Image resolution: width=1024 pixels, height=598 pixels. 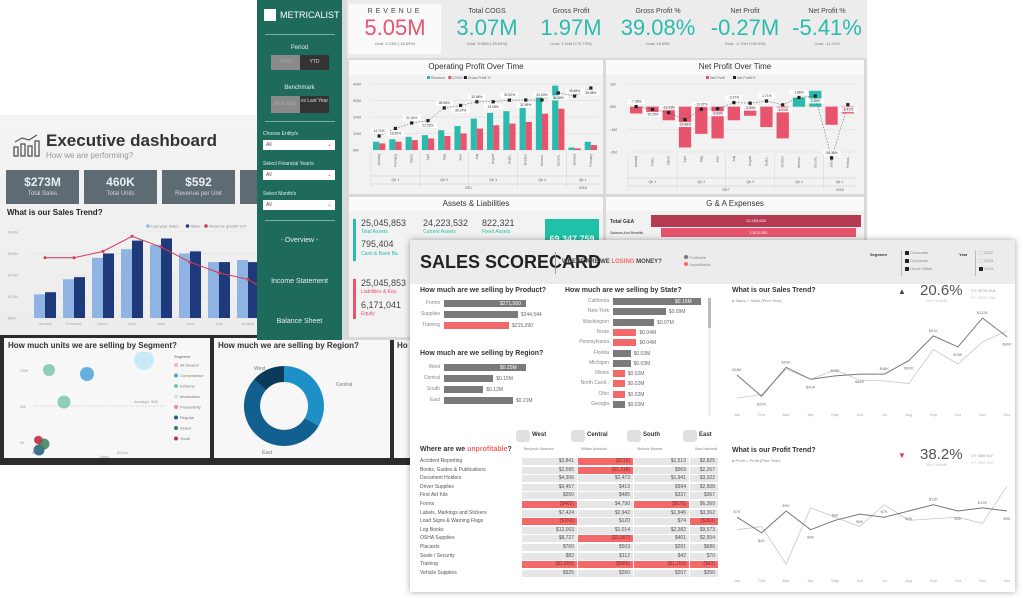 I want to click on table-cell: $503, so click(x=605, y=547).